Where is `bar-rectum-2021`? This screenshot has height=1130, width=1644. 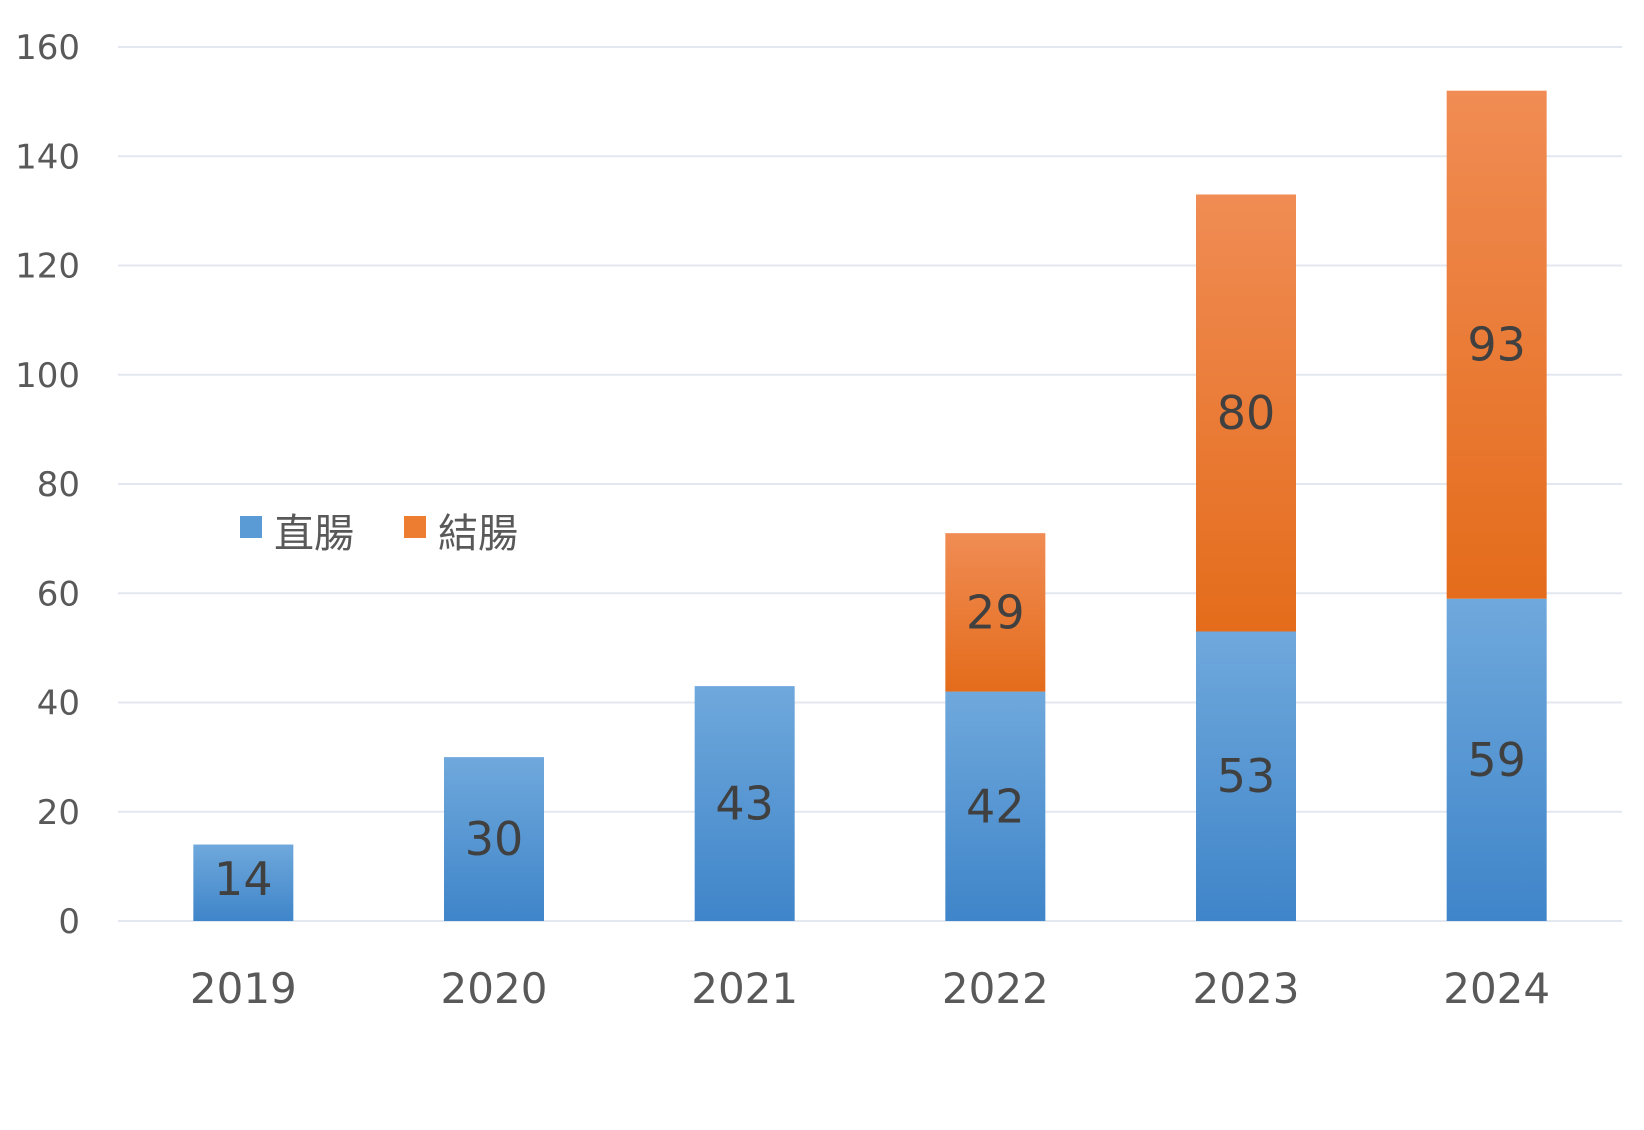 bar-rectum-2021 is located at coordinates (744, 803).